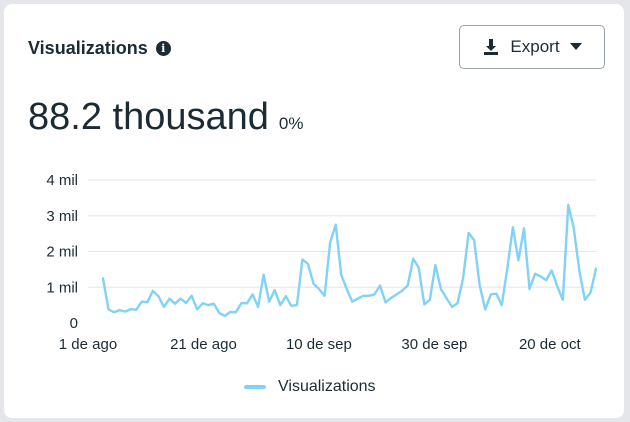  I want to click on y-tick-label: 1 mil, so click(62, 287).